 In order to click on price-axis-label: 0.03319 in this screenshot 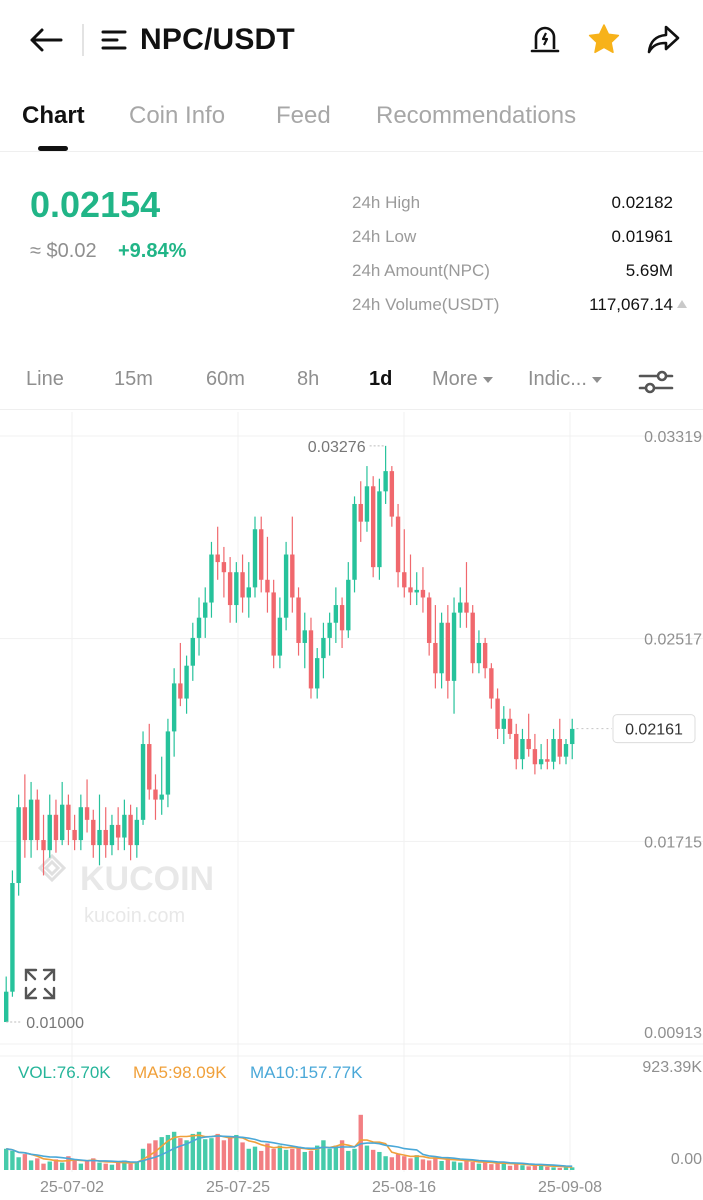, I will do `click(673, 437)`.